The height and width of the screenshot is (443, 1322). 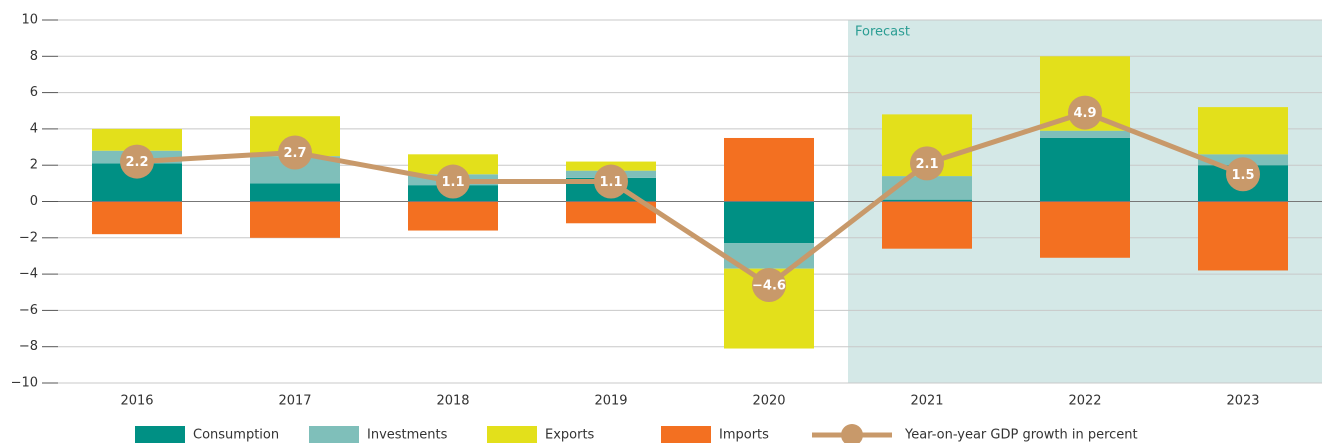 What do you see at coordinates (610, 401) in the screenshot?
I see `x-tick-label: 2019` at bounding box center [610, 401].